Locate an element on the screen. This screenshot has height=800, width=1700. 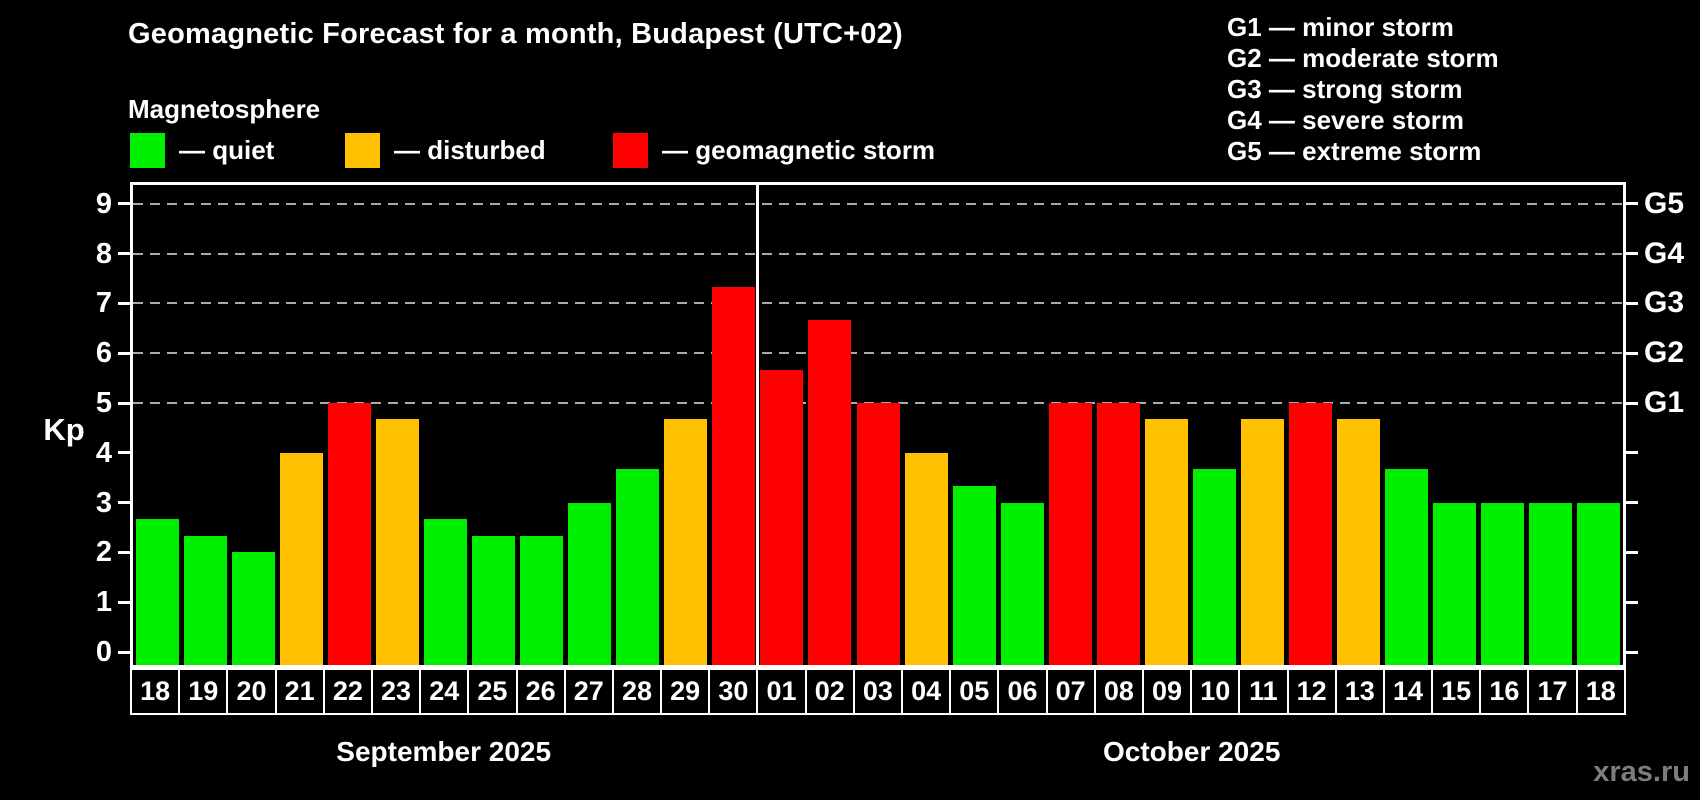
g-level-label-G4: G4 is located at coordinates (1664, 253).